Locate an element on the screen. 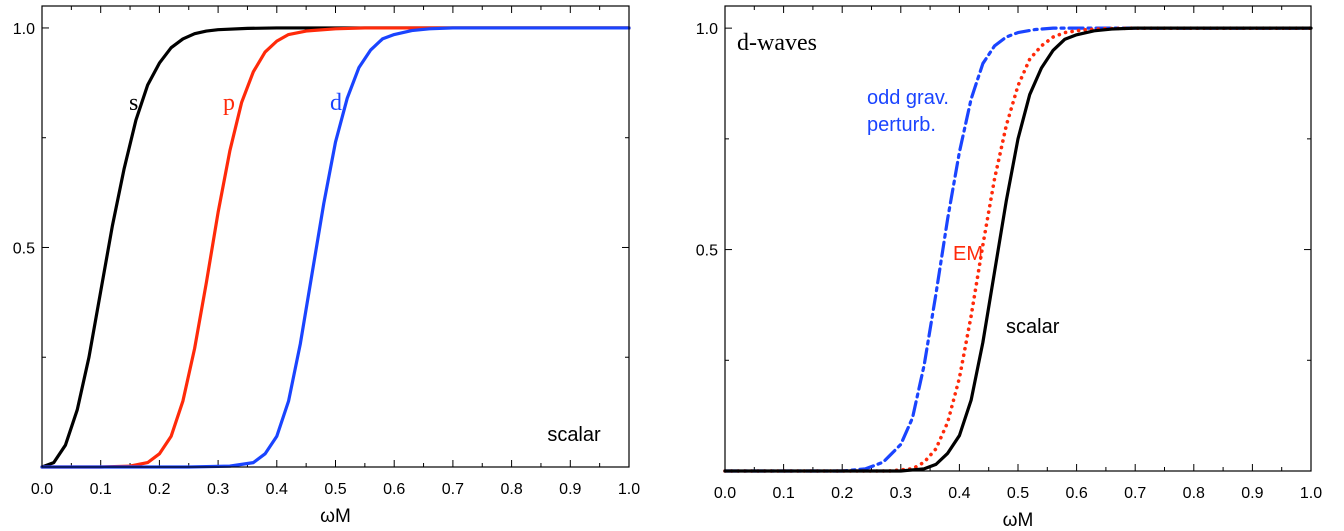  scalar-chart-x-tick-label: 0.7 is located at coordinates (453, 489).